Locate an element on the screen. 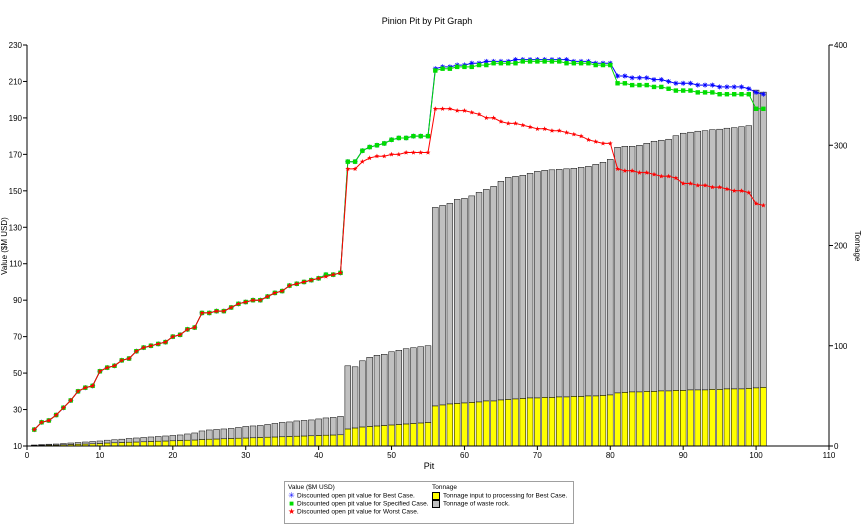  left-tick-label: 110 is located at coordinates (15, 264).